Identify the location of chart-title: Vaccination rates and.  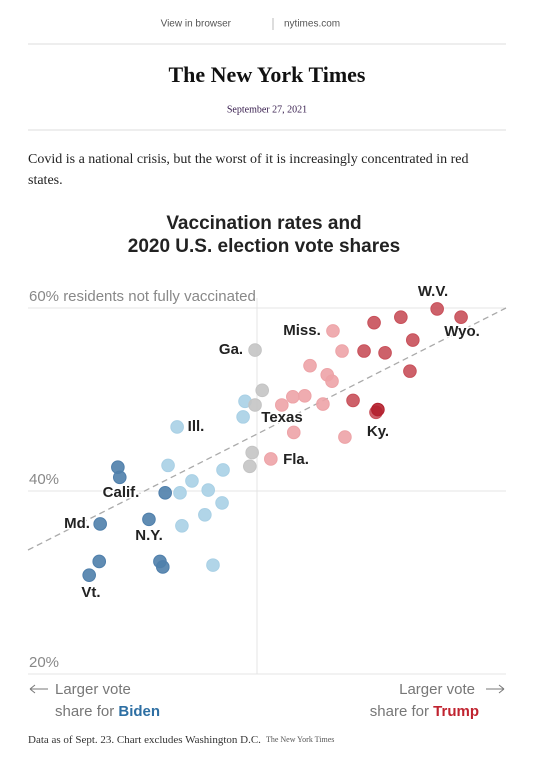
(263, 223).